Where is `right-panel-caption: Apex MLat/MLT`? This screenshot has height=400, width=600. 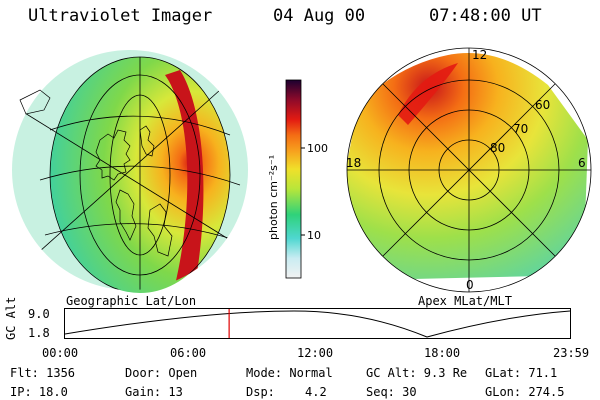
right-panel-caption: Apex MLat/MLT is located at coordinates (465, 301).